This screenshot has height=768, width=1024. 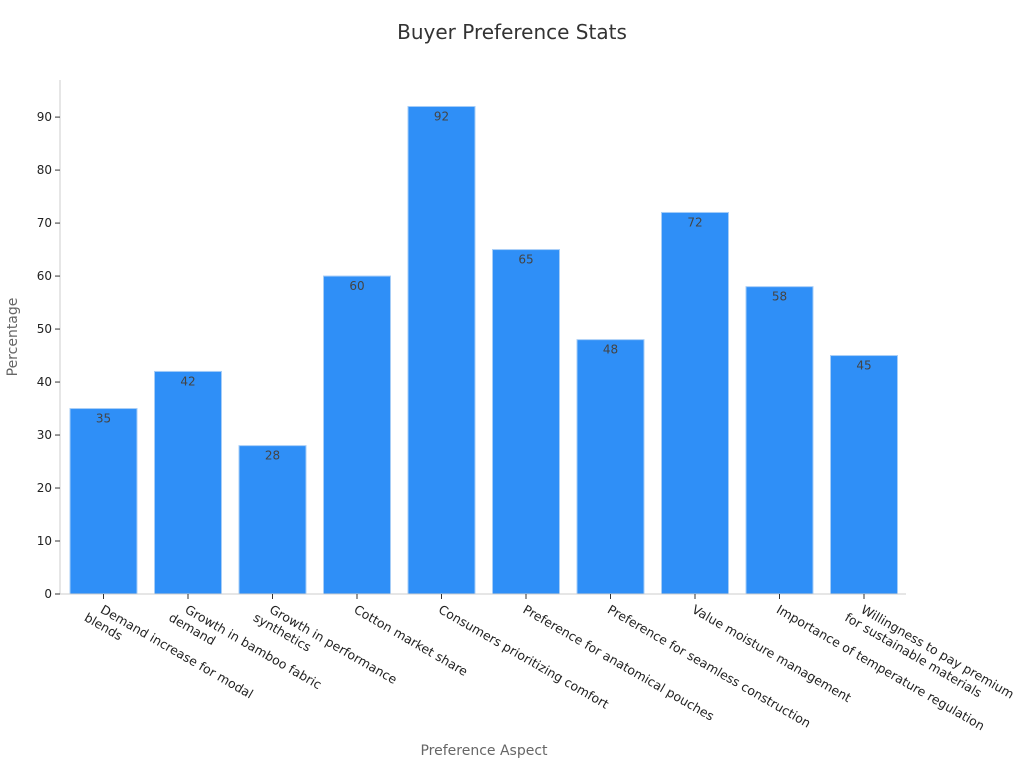 What do you see at coordinates (44, 435) in the screenshot?
I see `y-tick-label: 30` at bounding box center [44, 435].